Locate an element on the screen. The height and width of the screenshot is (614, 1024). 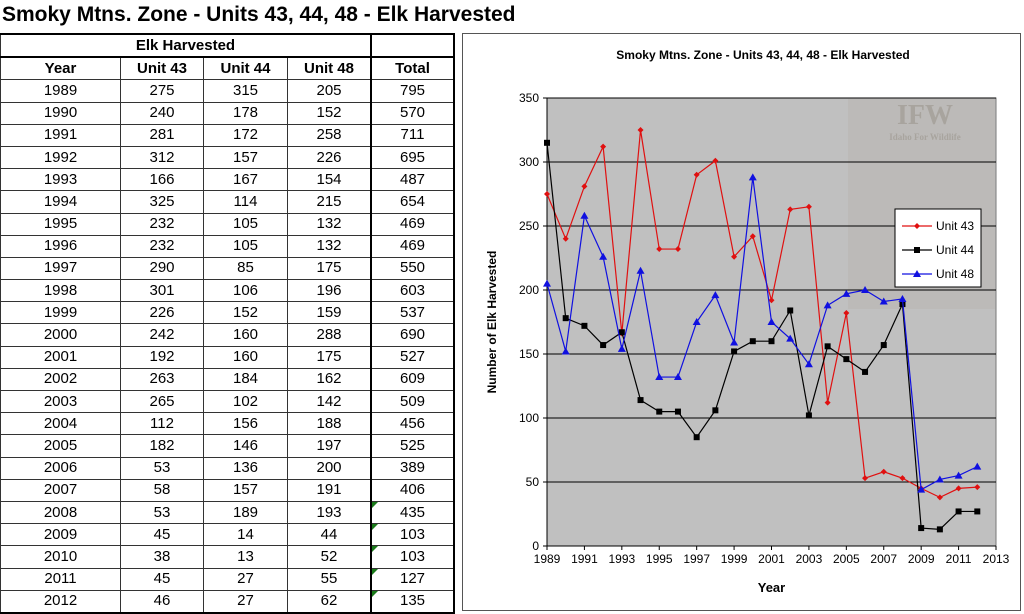
table-cell: 695 is located at coordinates (412, 157).